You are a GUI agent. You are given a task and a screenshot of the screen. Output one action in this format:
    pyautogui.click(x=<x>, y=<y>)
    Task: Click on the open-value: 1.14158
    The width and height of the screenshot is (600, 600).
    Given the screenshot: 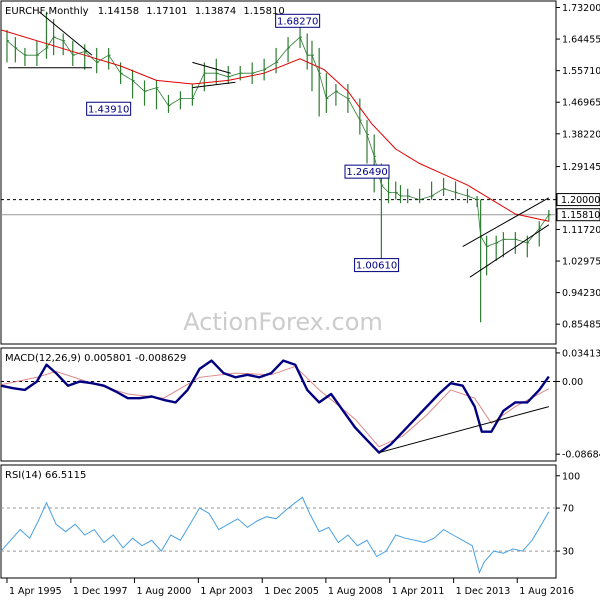 What is the action you would take?
    pyautogui.click(x=118, y=11)
    